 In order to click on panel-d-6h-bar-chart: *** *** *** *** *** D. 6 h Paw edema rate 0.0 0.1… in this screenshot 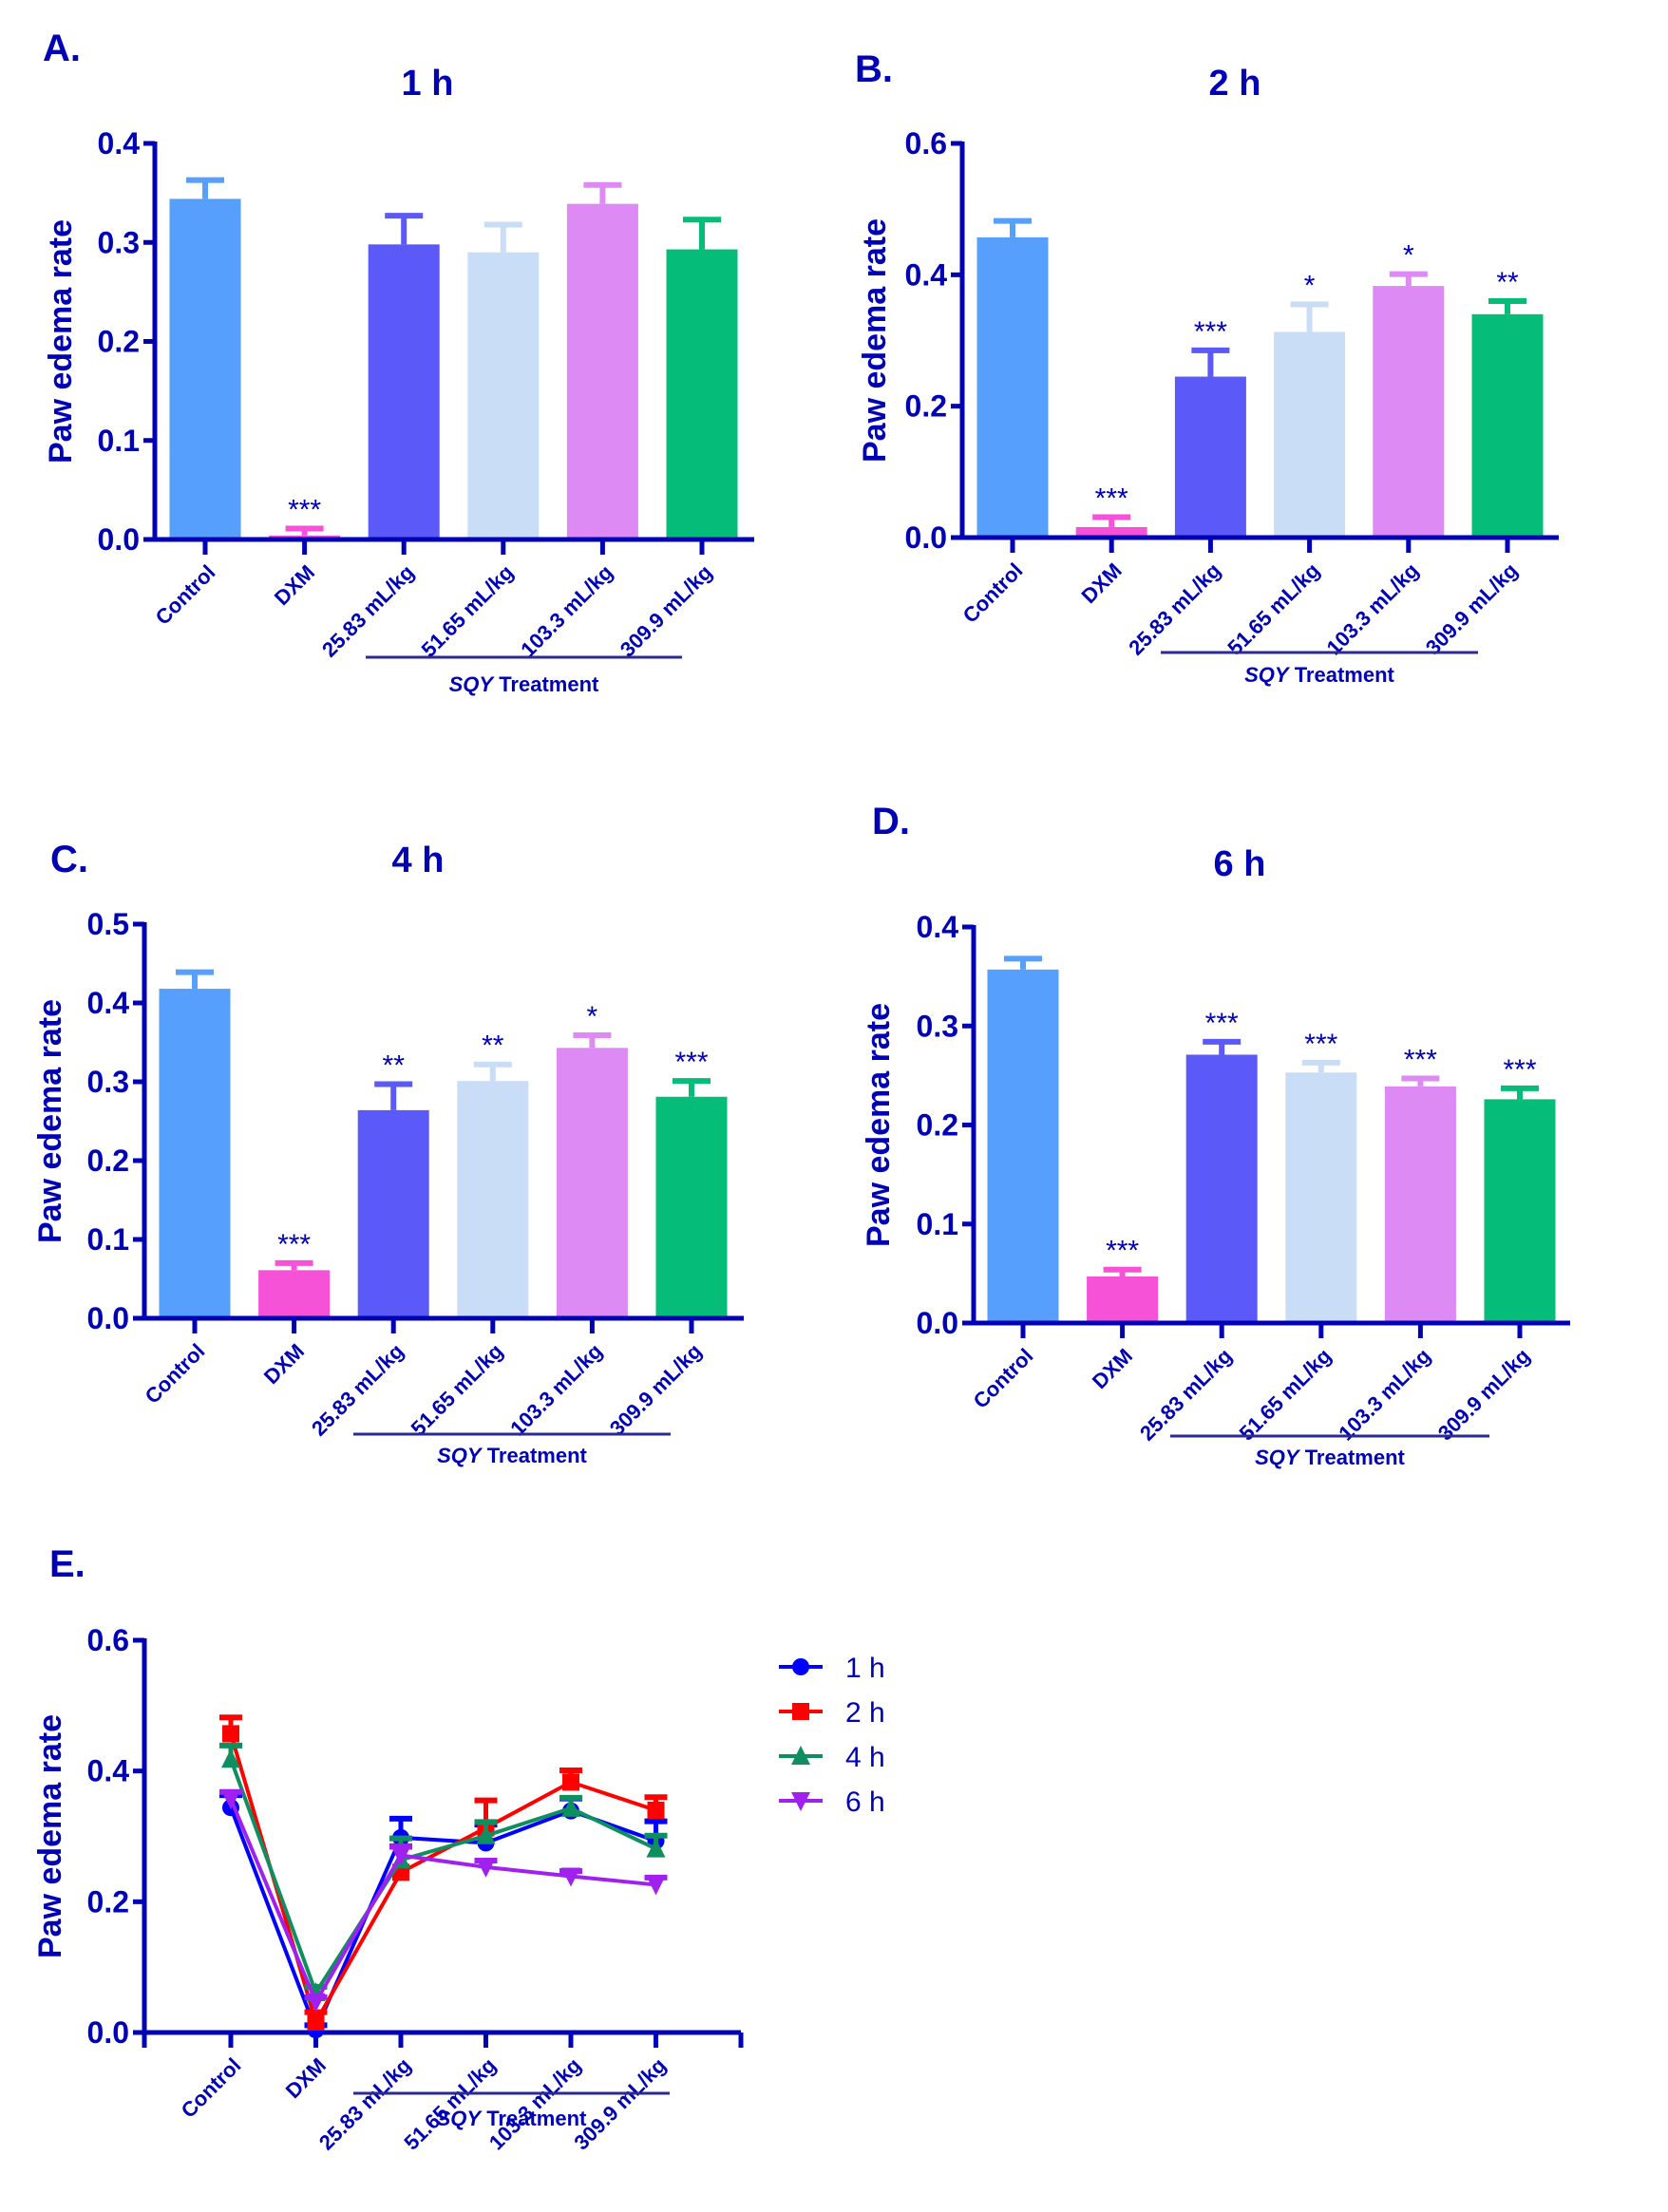, I will do `click(1215, 1135)`.